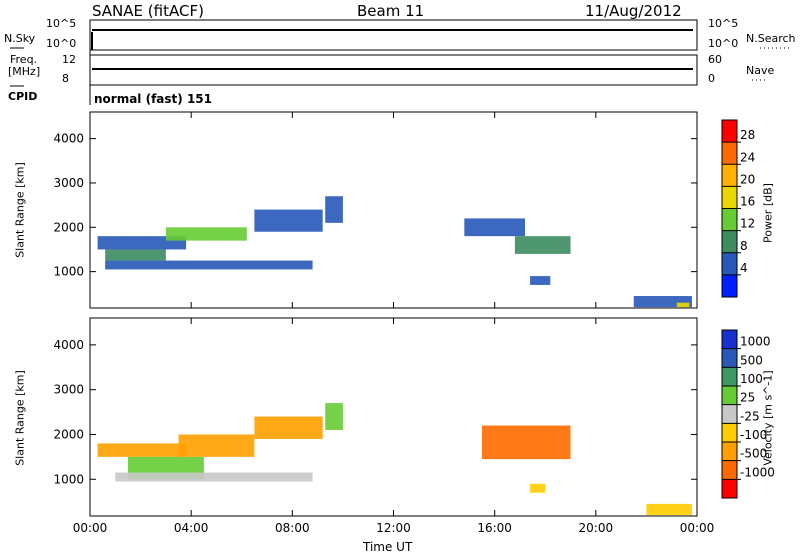 This screenshot has width=800, height=554. What do you see at coordinates (751, 360) in the screenshot?
I see `velocity-colorbar-tick-label: 500` at bounding box center [751, 360].